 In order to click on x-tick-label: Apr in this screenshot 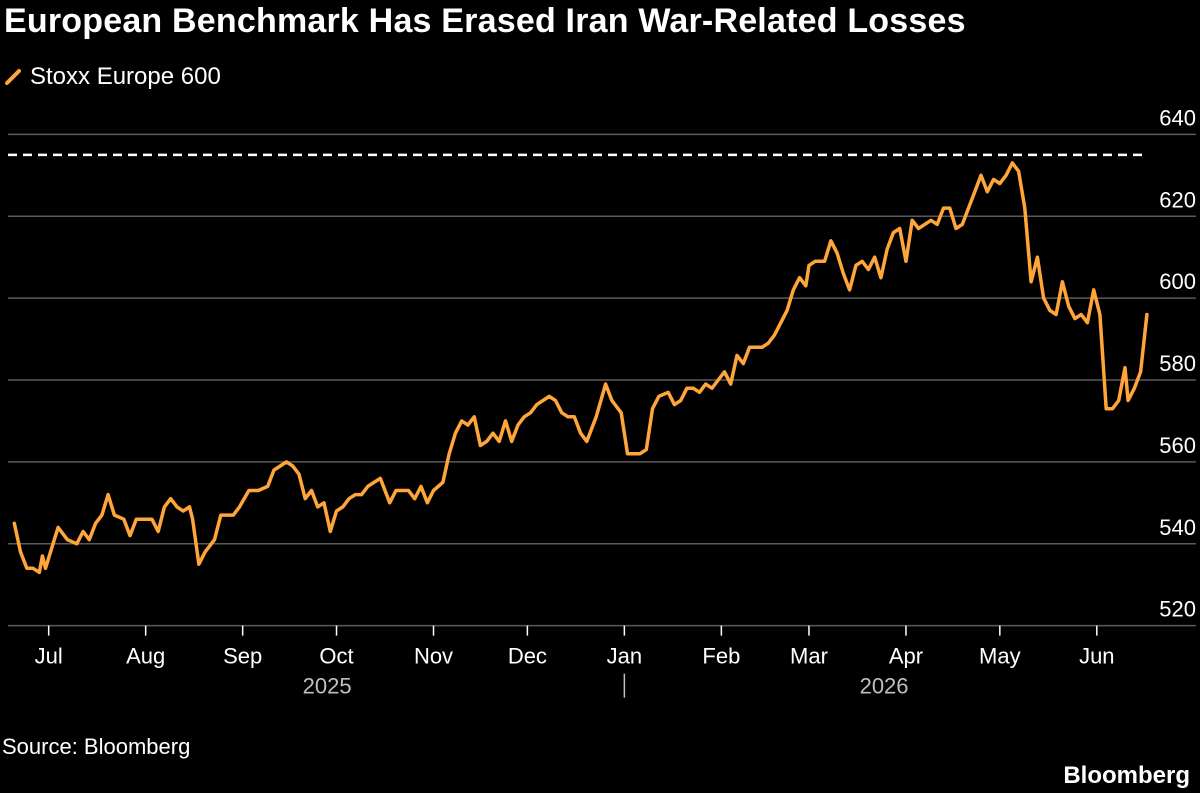, I will do `click(906, 656)`.